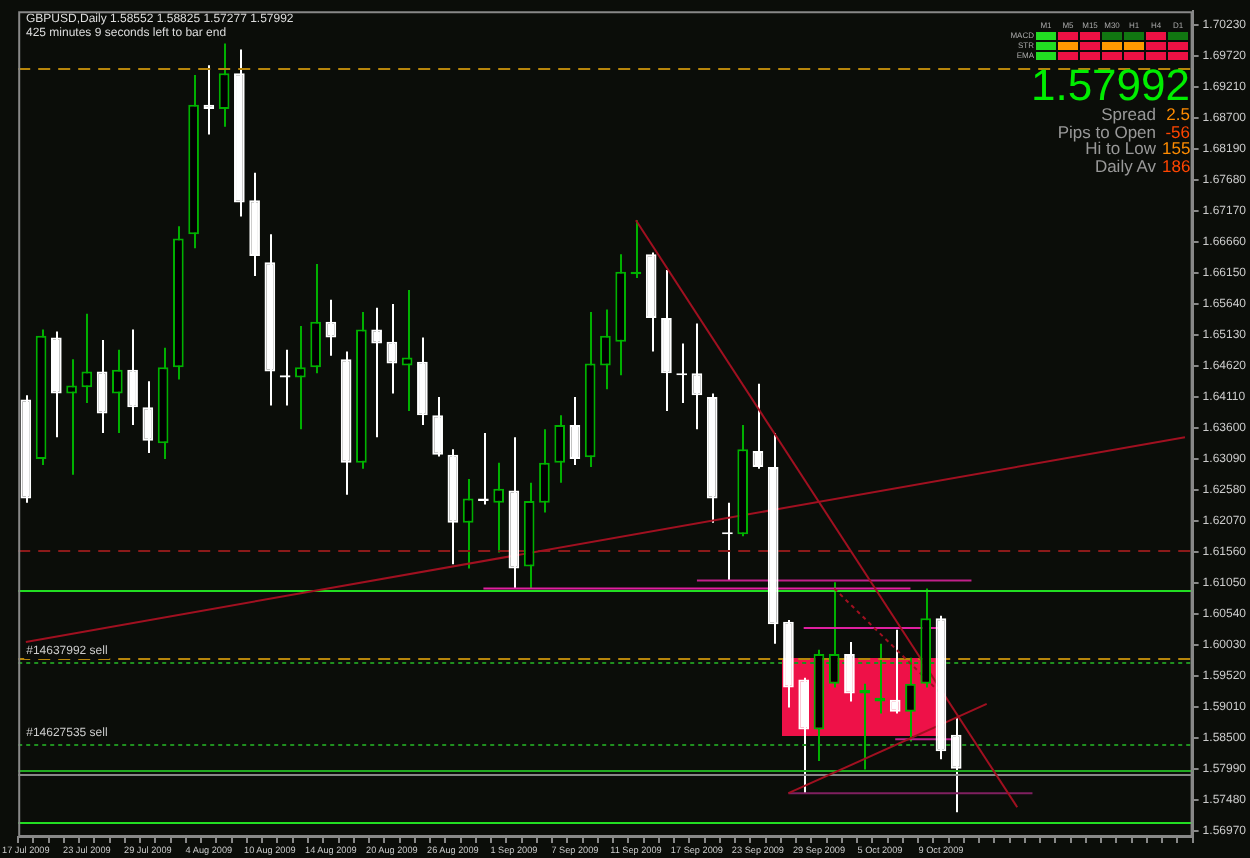 Image resolution: width=1250 pixels, height=858 pixels. What do you see at coordinates (1106, 131) in the screenshot?
I see `annotation: Pips to Open` at bounding box center [1106, 131].